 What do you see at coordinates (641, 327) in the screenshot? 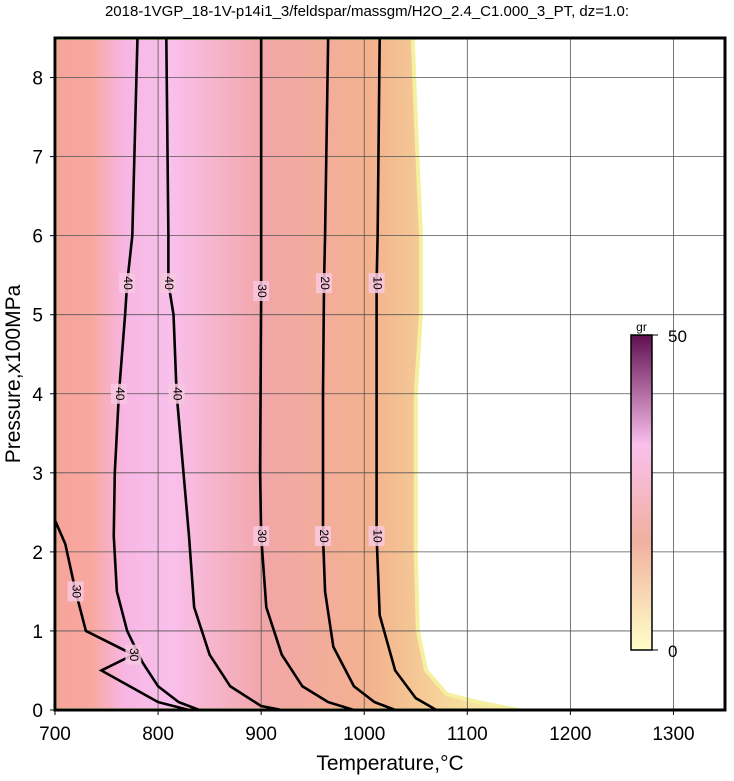
I see `colorbar-label: gr` at bounding box center [641, 327].